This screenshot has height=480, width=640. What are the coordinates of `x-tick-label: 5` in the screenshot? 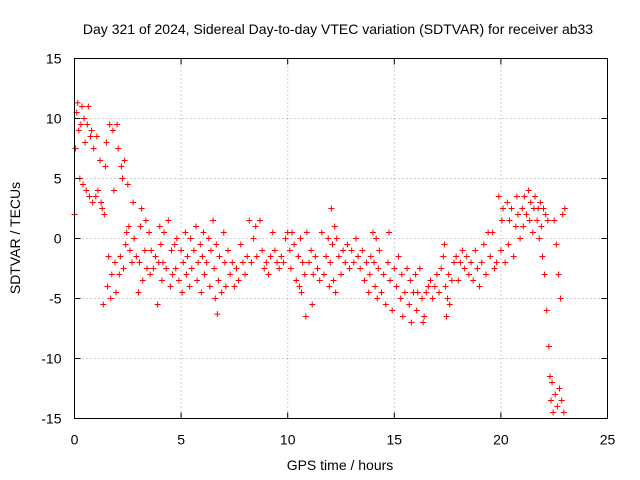 It's located at (181, 440).